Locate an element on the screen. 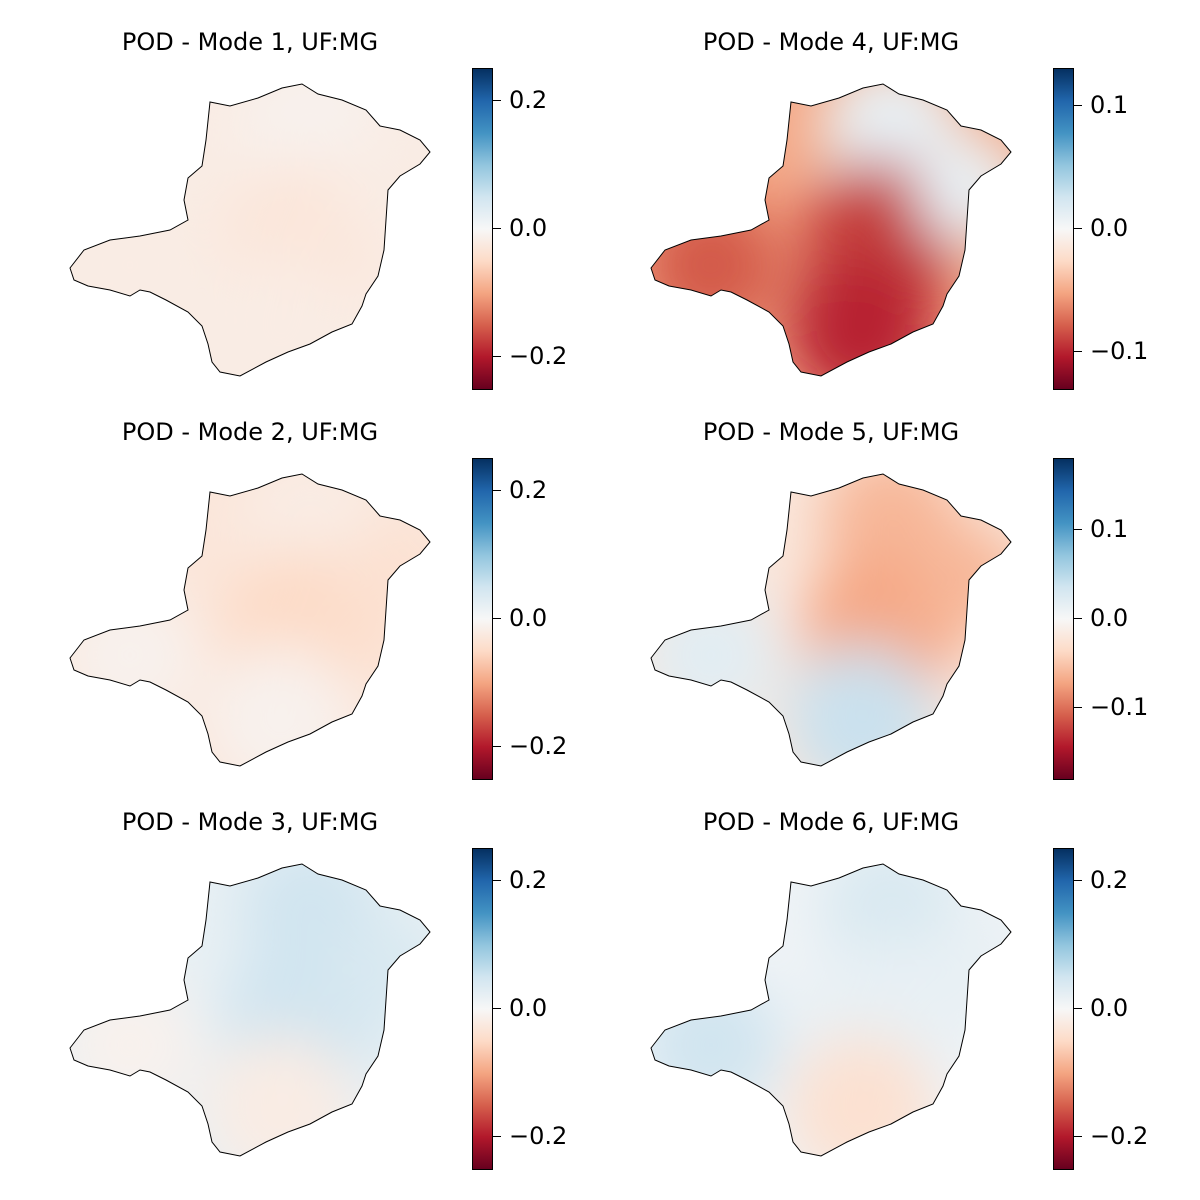 The height and width of the screenshot is (1200, 1200). panel-title: POD - Mode 6, UF:MG is located at coordinates (831, 822).